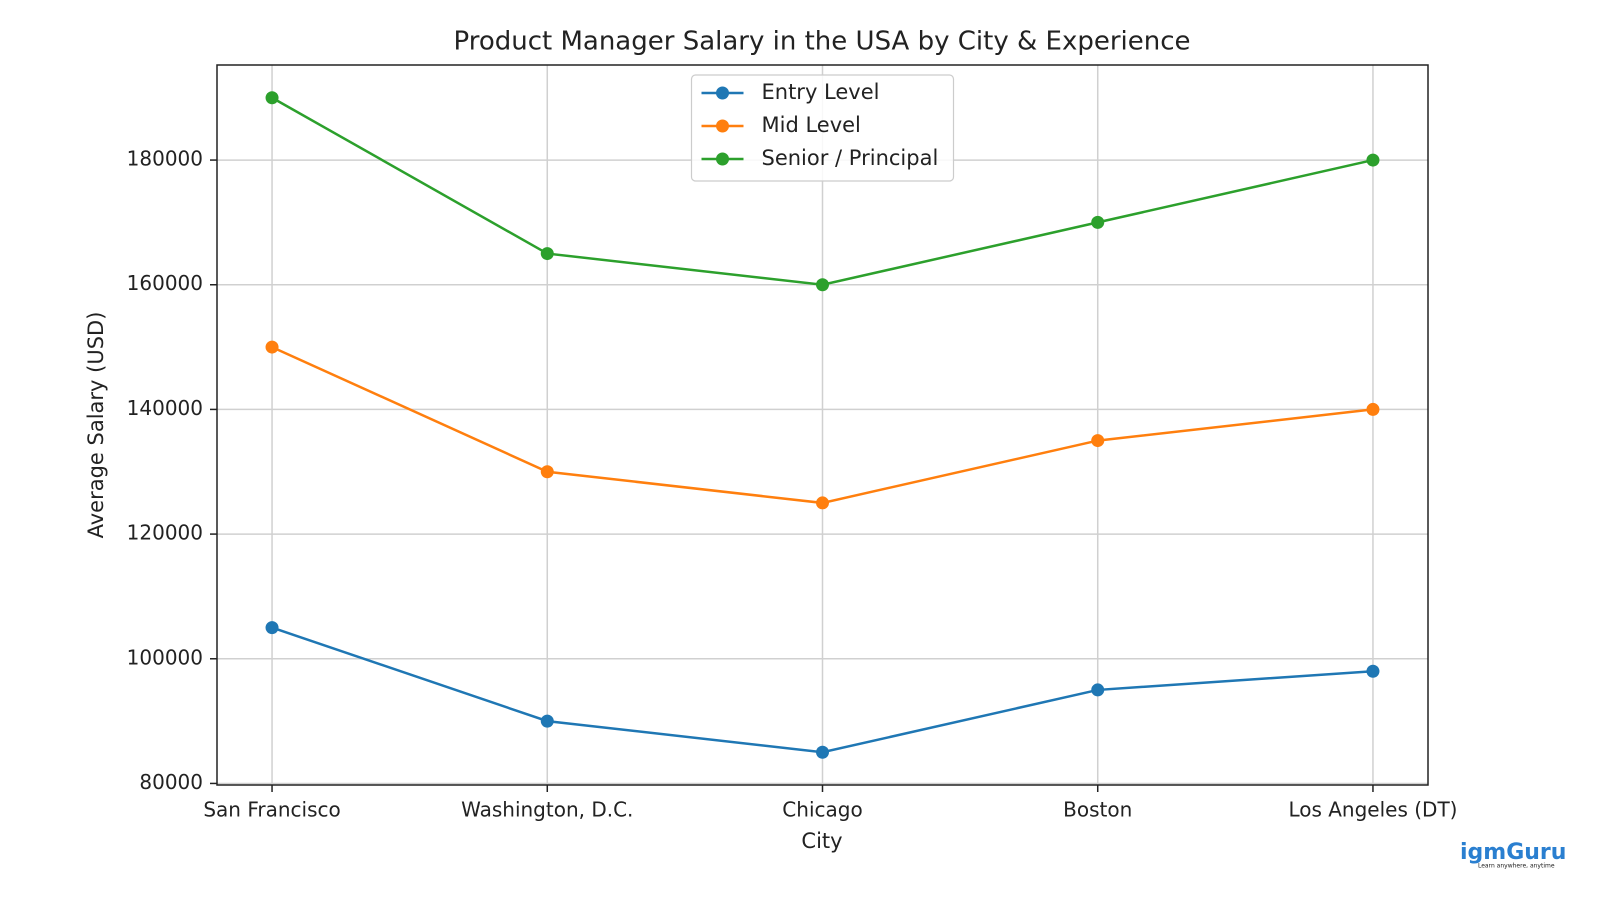  What do you see at coordinates (96, 425) in the screenshot?
I see `y-axis-label: Average Salary (USD)` at bounding box center [96, 425].